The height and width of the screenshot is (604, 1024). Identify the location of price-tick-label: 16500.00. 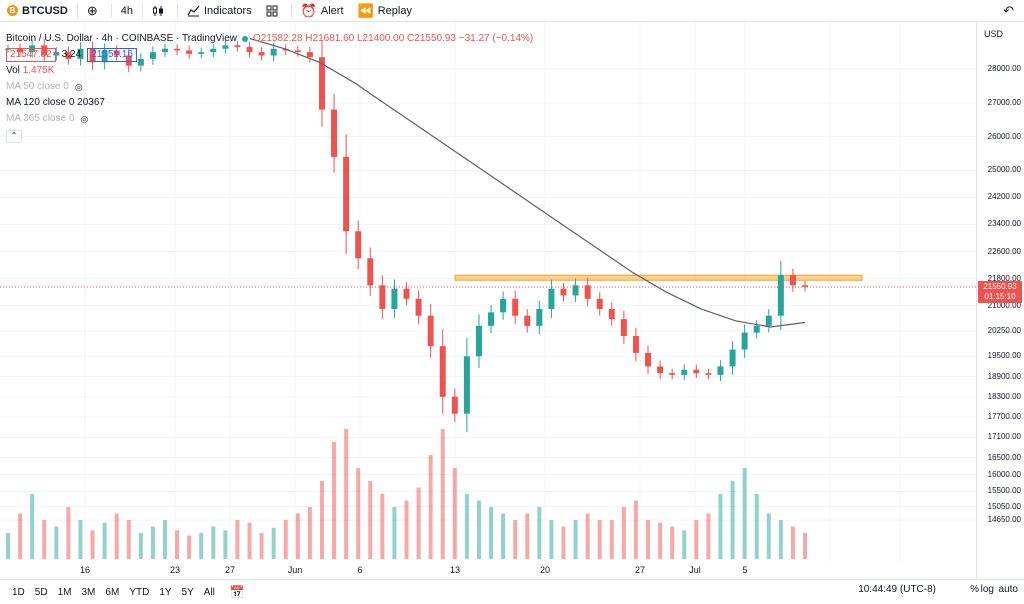
(1004, 457).